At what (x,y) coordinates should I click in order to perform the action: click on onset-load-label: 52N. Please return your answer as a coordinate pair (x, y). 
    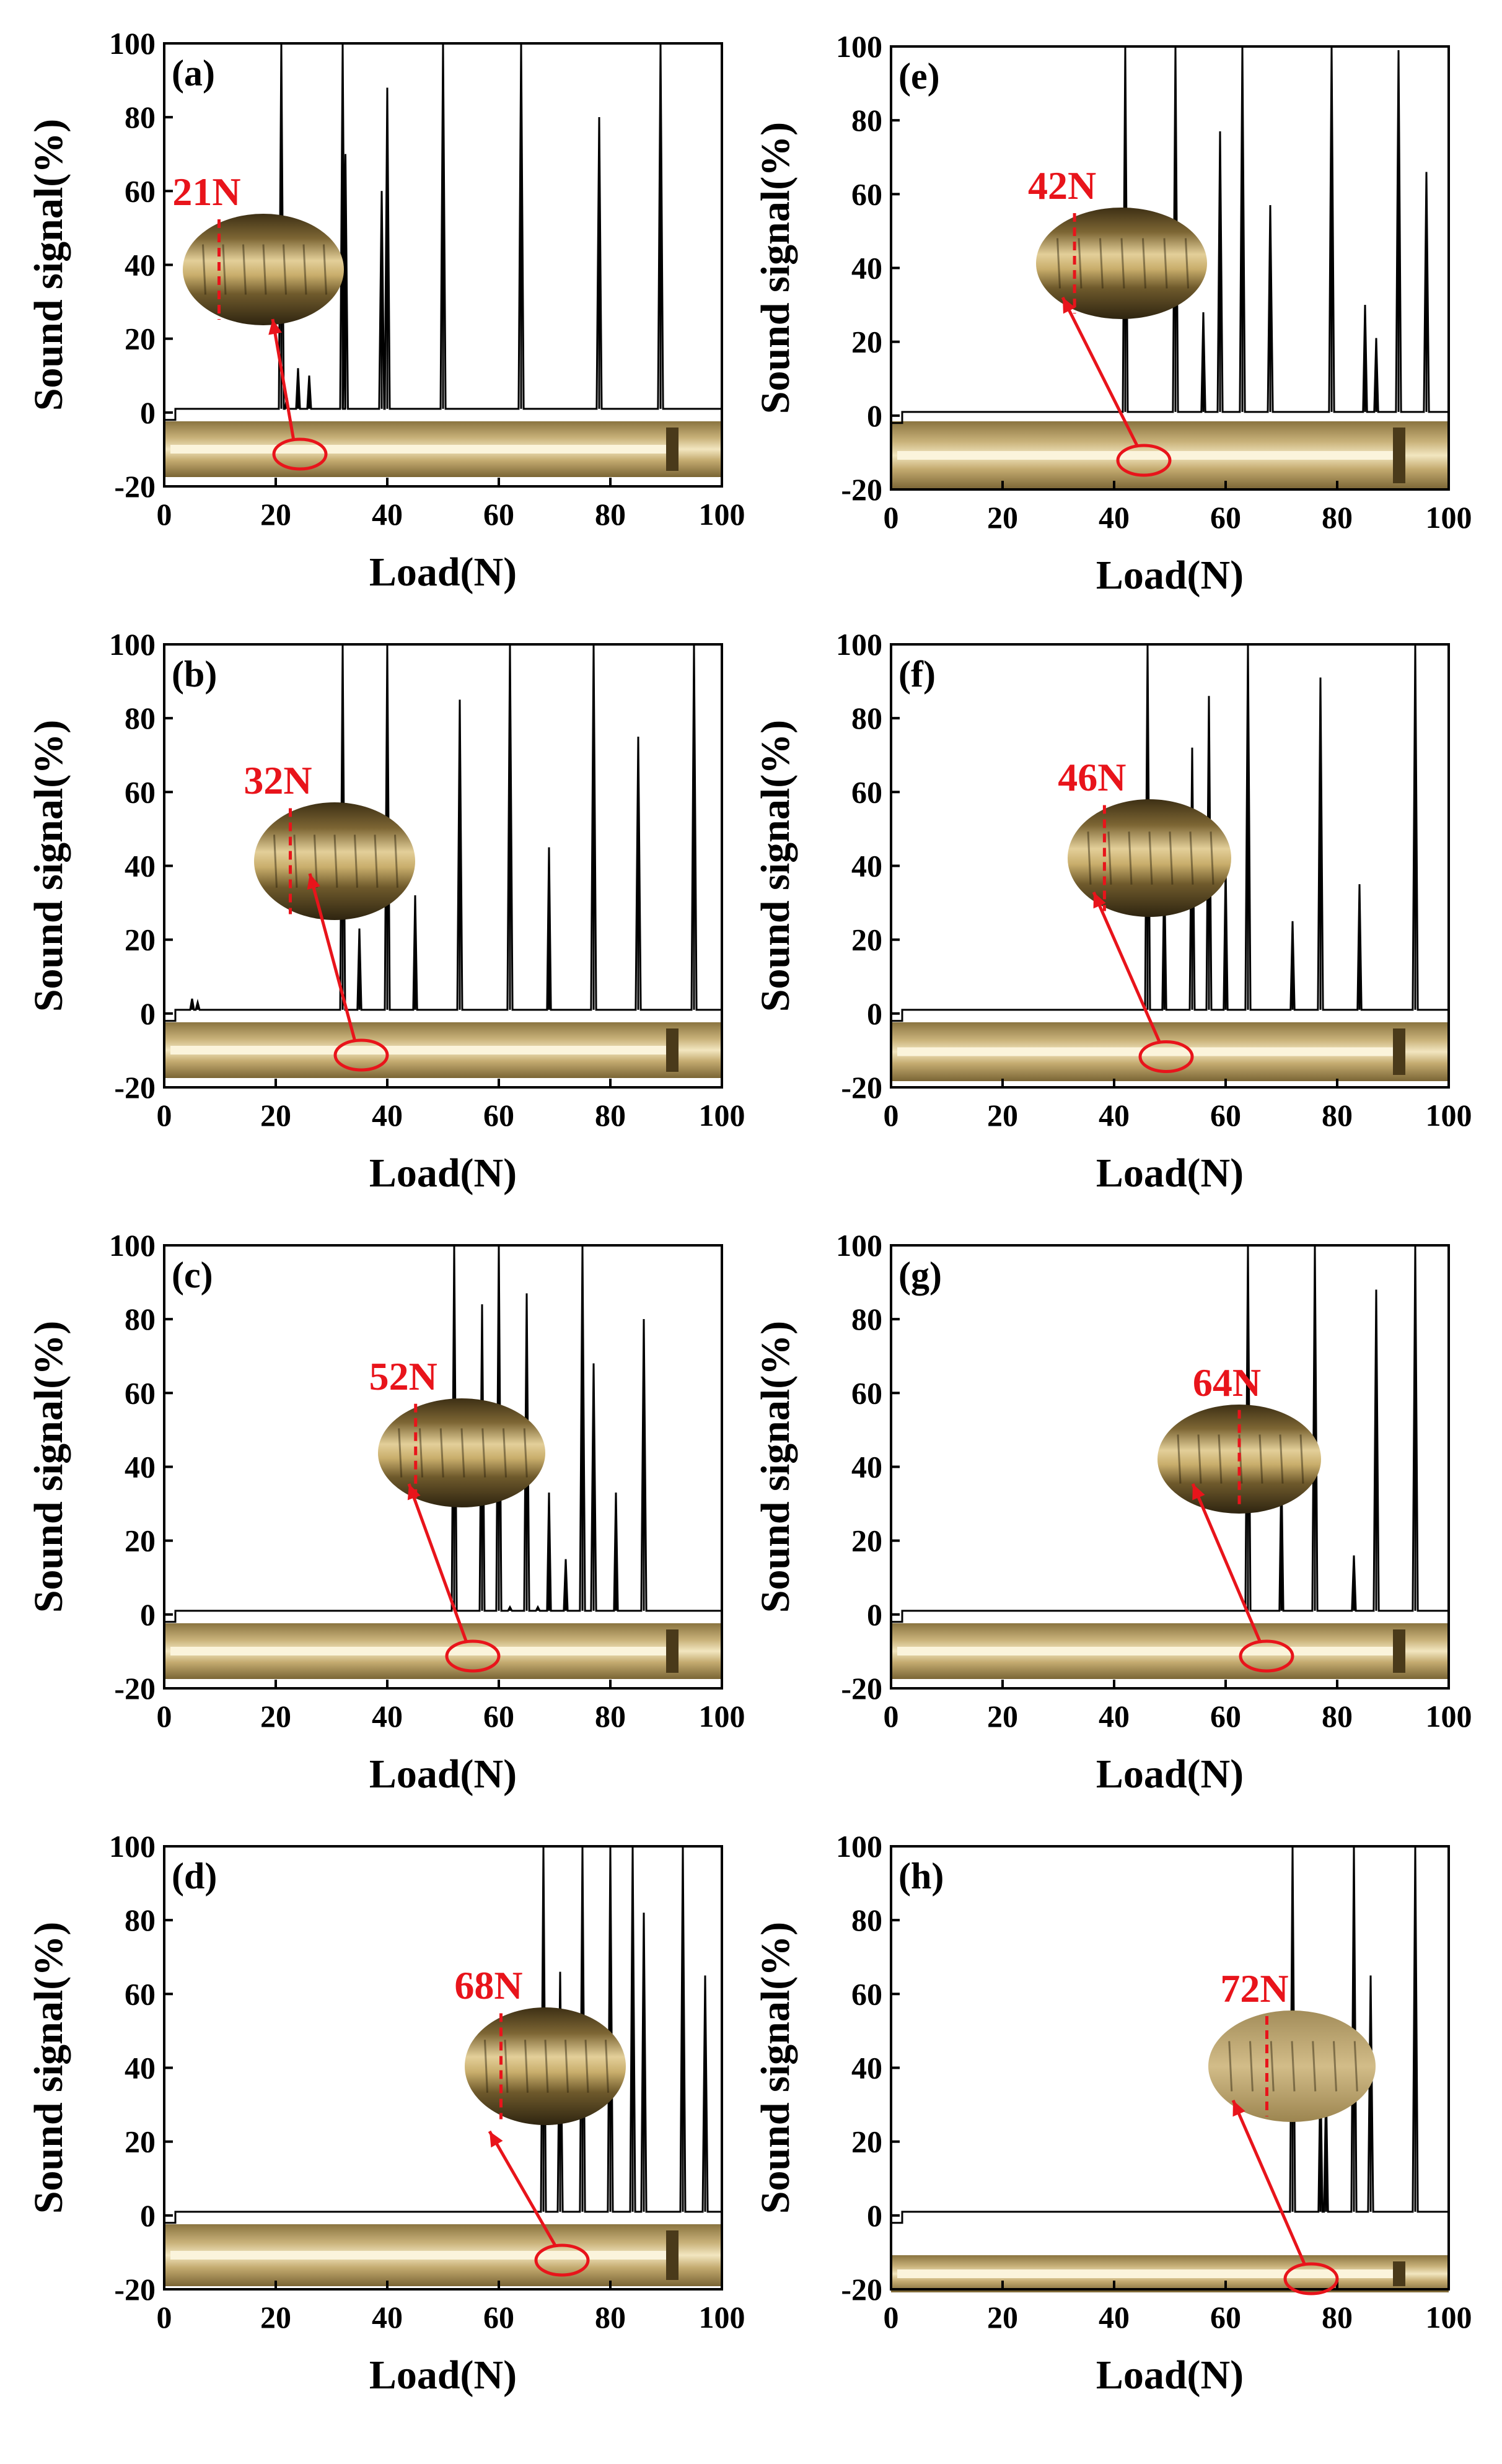
    Looking at the image, I should click on (403, 1376).